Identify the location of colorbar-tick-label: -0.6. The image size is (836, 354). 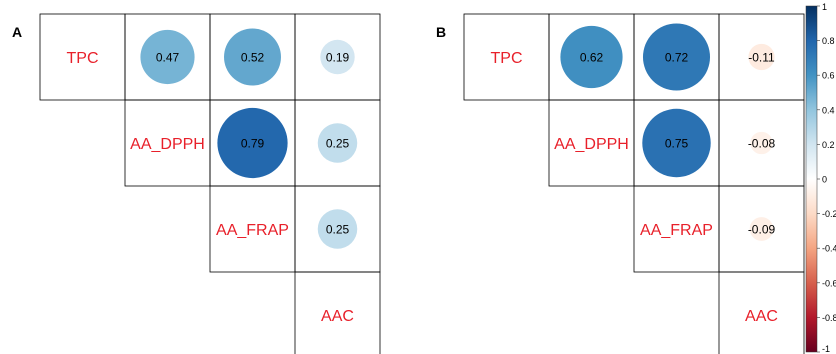
(829, 283).